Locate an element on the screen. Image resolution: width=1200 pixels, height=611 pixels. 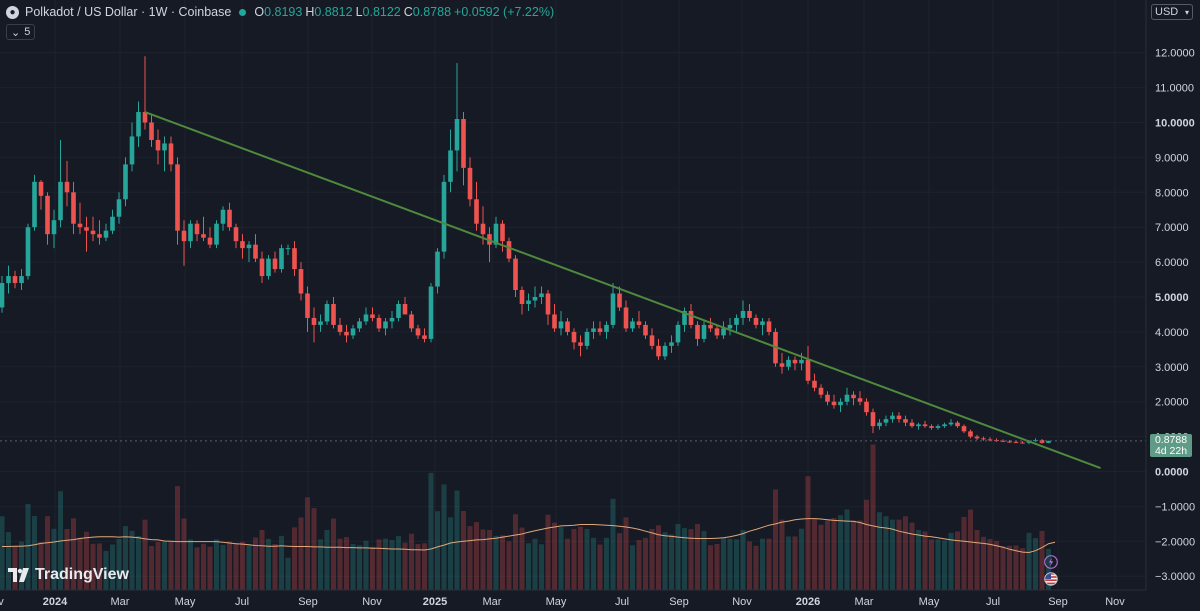
ohlc-key: O is located at coordinates (259, 12).